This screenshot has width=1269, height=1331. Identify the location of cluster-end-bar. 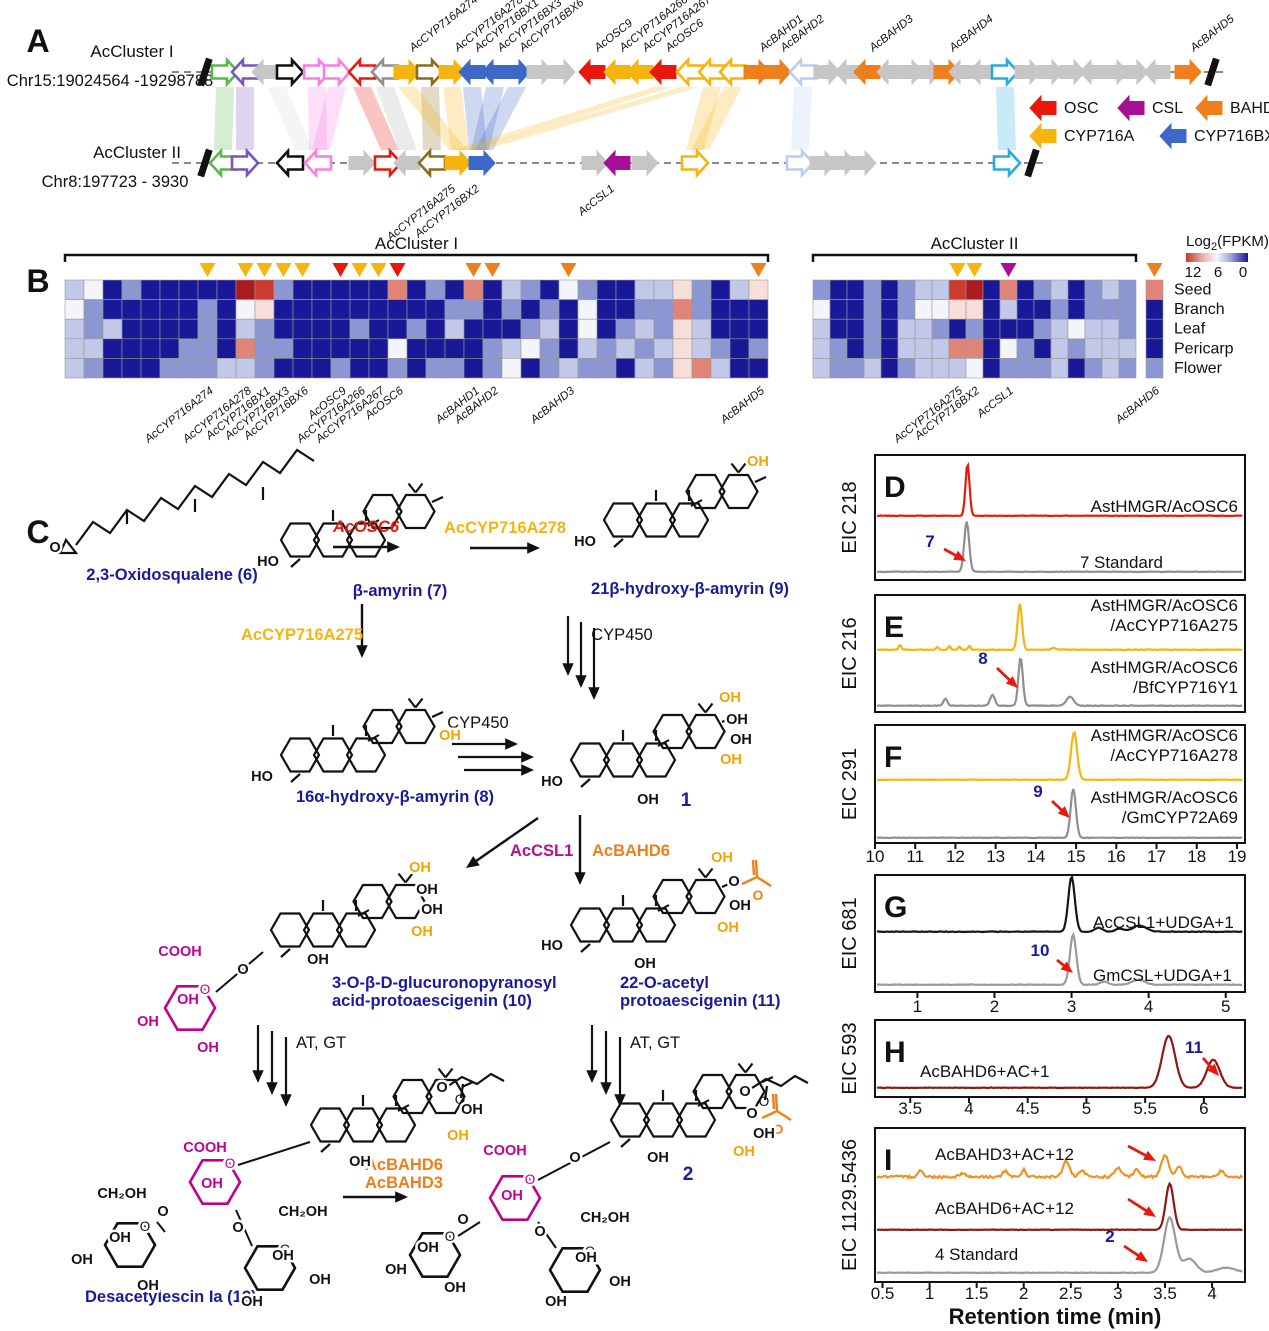
(205, 72).